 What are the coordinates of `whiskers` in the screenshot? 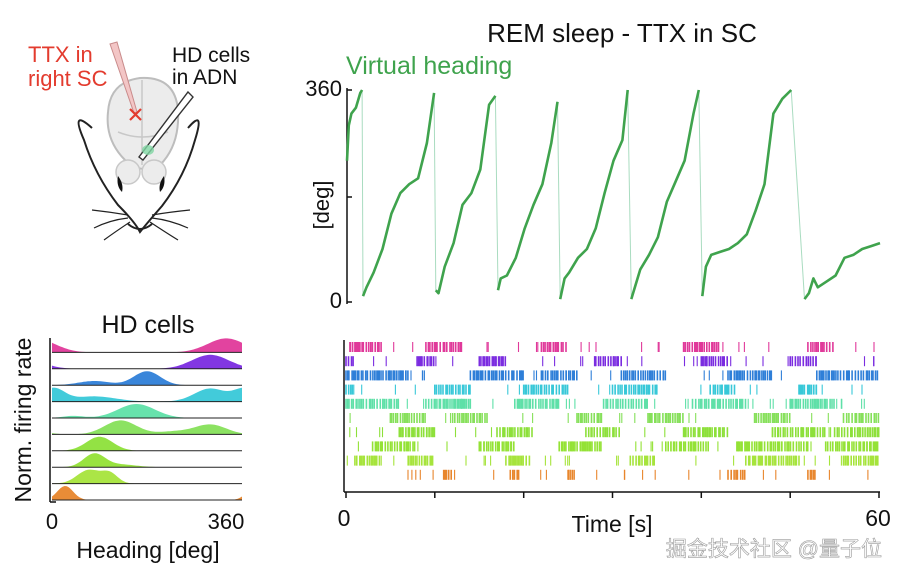 It's located at (141, 225).